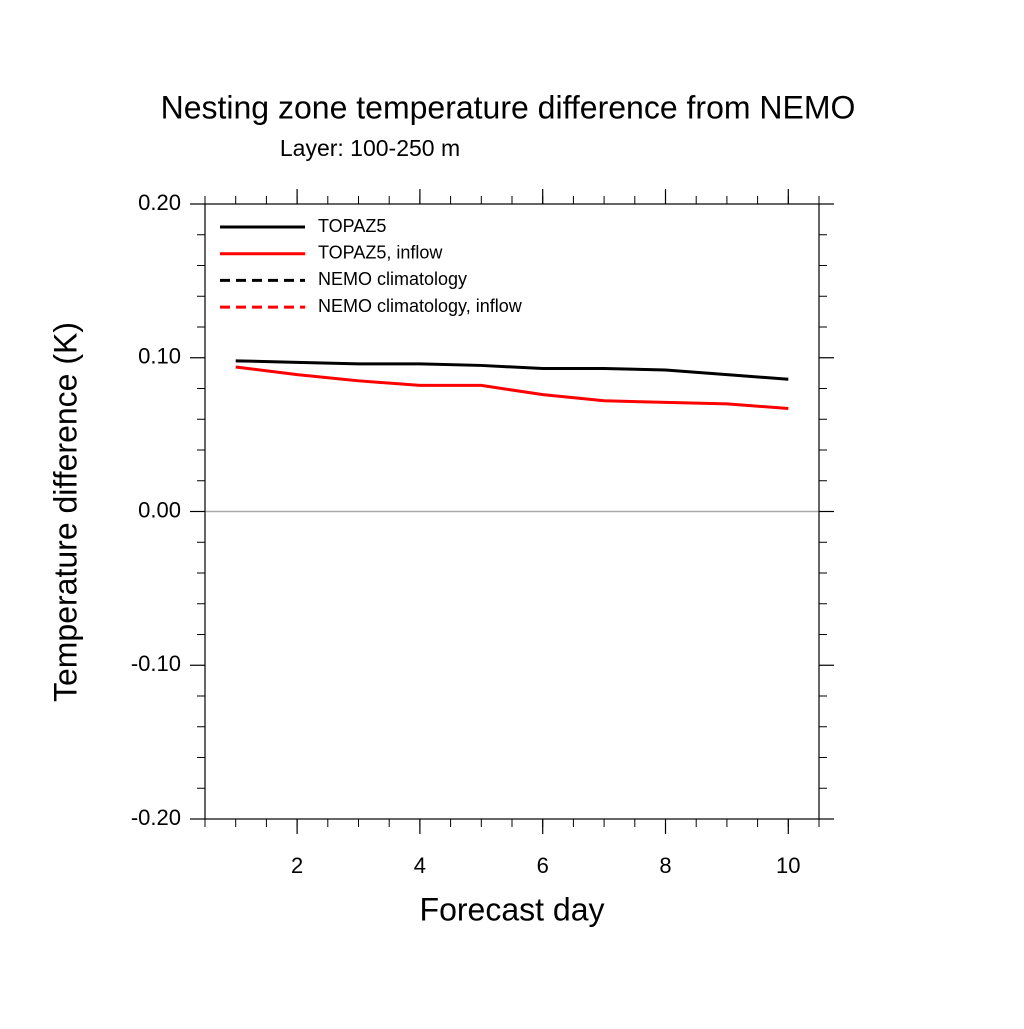 This screenshot has width=1024, height=1029. I want to click on y-tick-label: 0.10, so click(159, 356).